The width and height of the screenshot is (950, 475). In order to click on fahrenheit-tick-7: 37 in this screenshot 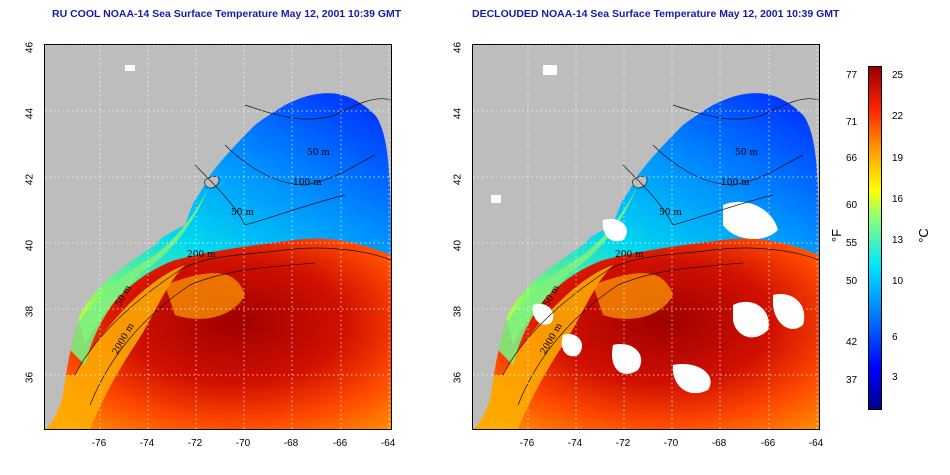, I will do `click(852, 380)`.